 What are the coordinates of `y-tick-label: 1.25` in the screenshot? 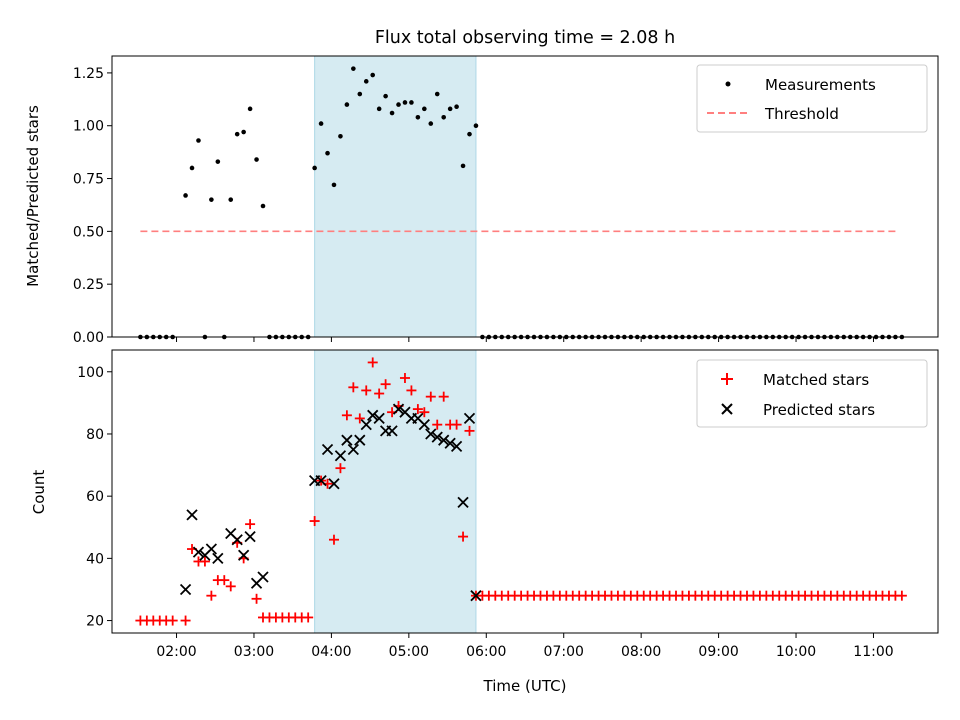 It's located at (88, 74).